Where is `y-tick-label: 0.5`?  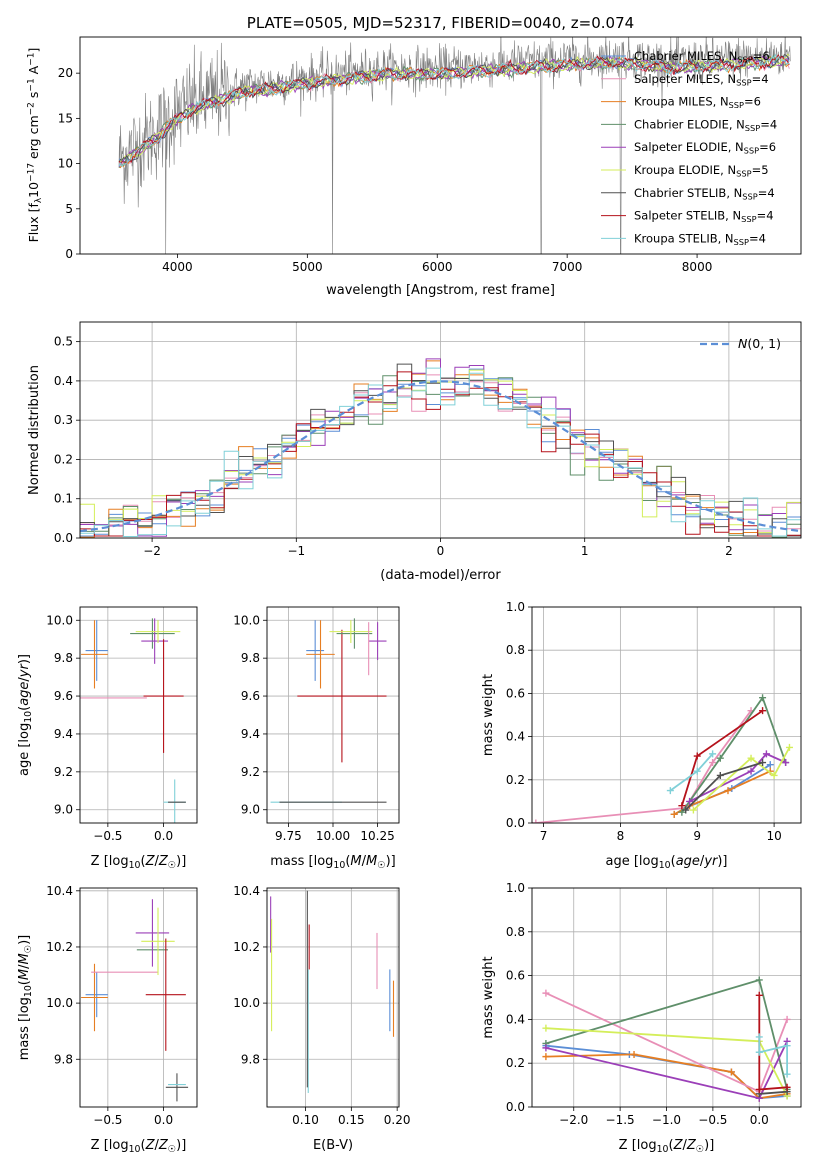
y-tick-label: 0.5 is located at coordinates (63, 342).